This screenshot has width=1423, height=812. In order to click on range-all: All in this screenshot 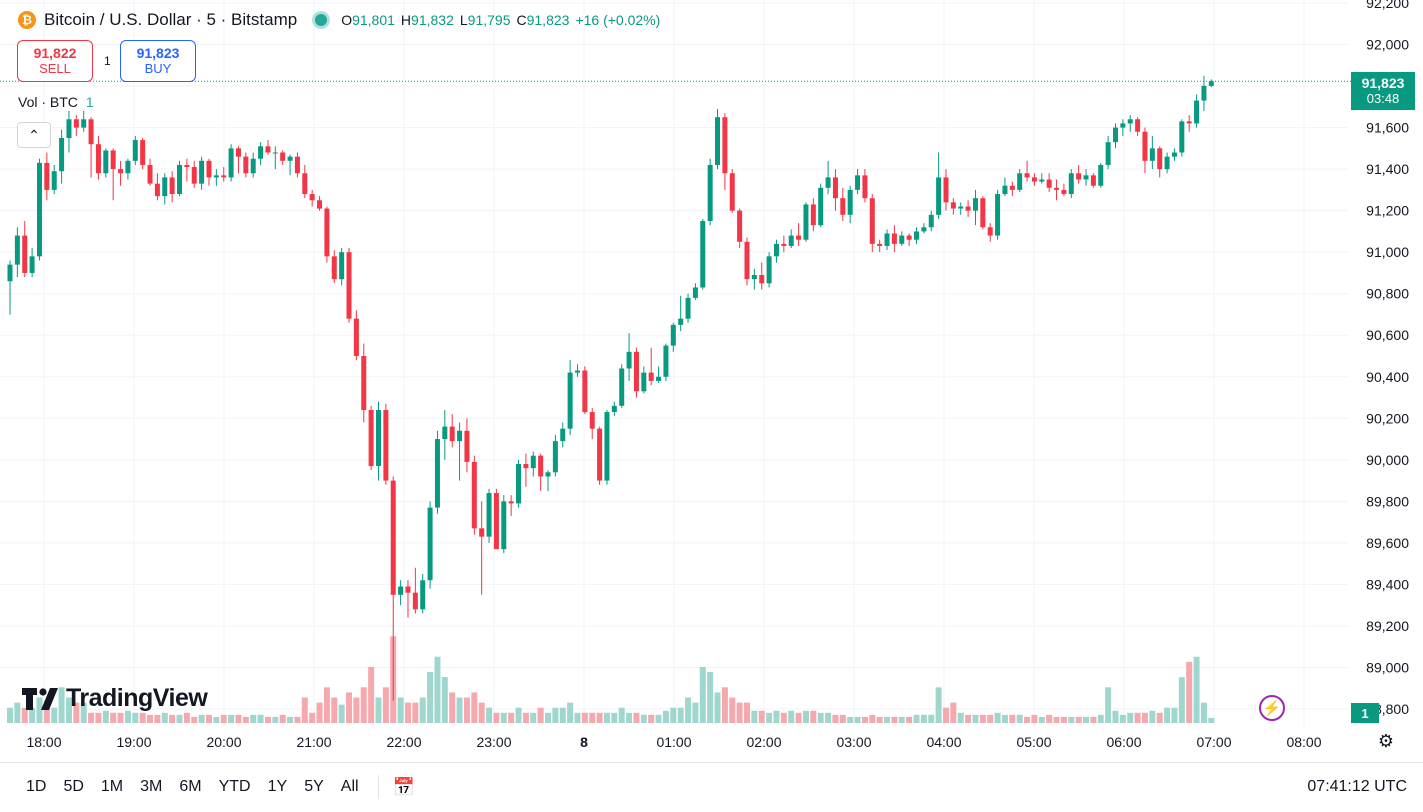, I will do `click(349, 786)`.